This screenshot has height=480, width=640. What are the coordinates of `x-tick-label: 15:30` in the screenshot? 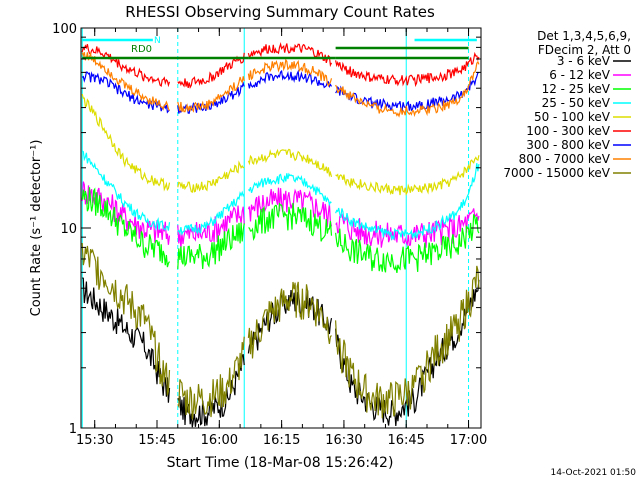 It's located at (94, 440).